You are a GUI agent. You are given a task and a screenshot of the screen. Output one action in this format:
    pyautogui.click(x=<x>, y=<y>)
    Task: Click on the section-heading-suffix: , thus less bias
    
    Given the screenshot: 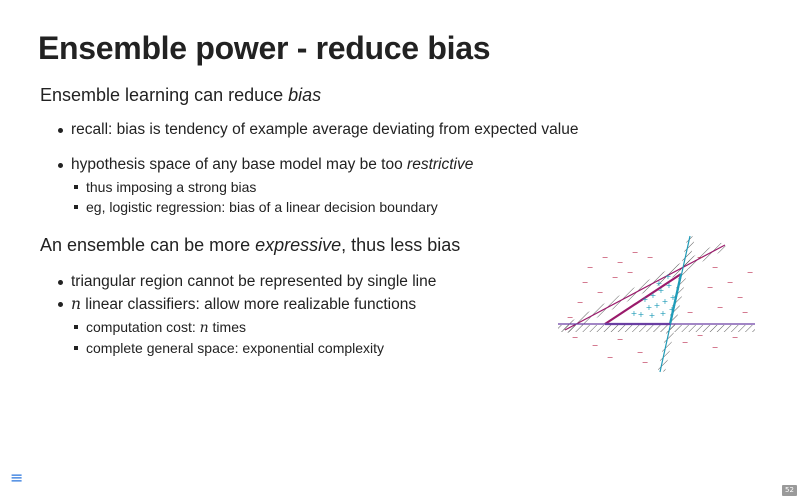 What is the action you would take?
    pyautogui.click(x=401, y=245)
    